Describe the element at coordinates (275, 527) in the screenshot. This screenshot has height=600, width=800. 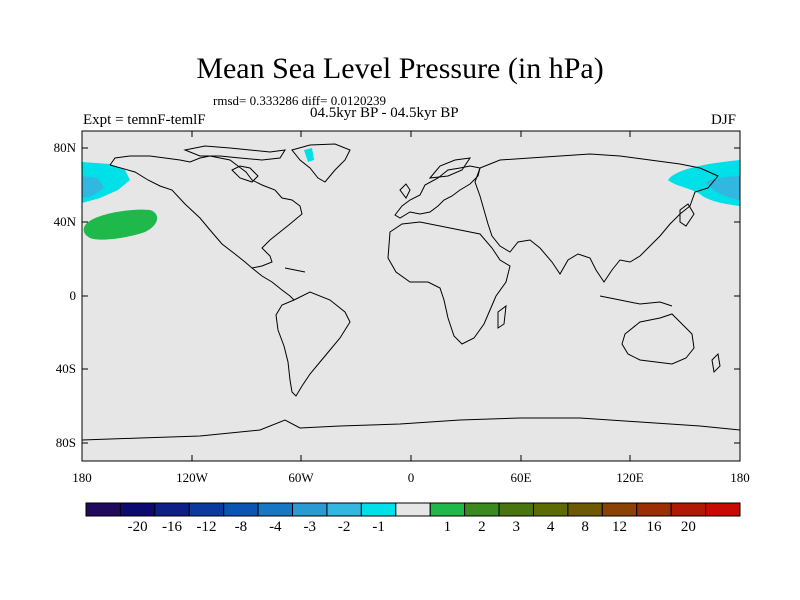
I see `colorbar-tick-label: -4` at that location.